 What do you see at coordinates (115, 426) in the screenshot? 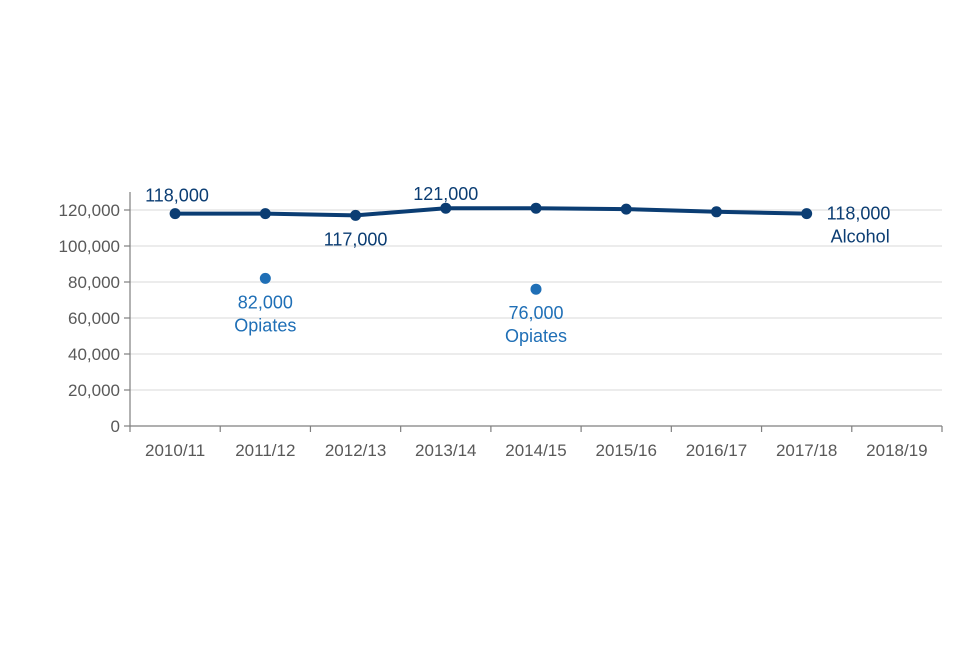
I see `y-tick-label: 0` at bounding box center [115, 426].